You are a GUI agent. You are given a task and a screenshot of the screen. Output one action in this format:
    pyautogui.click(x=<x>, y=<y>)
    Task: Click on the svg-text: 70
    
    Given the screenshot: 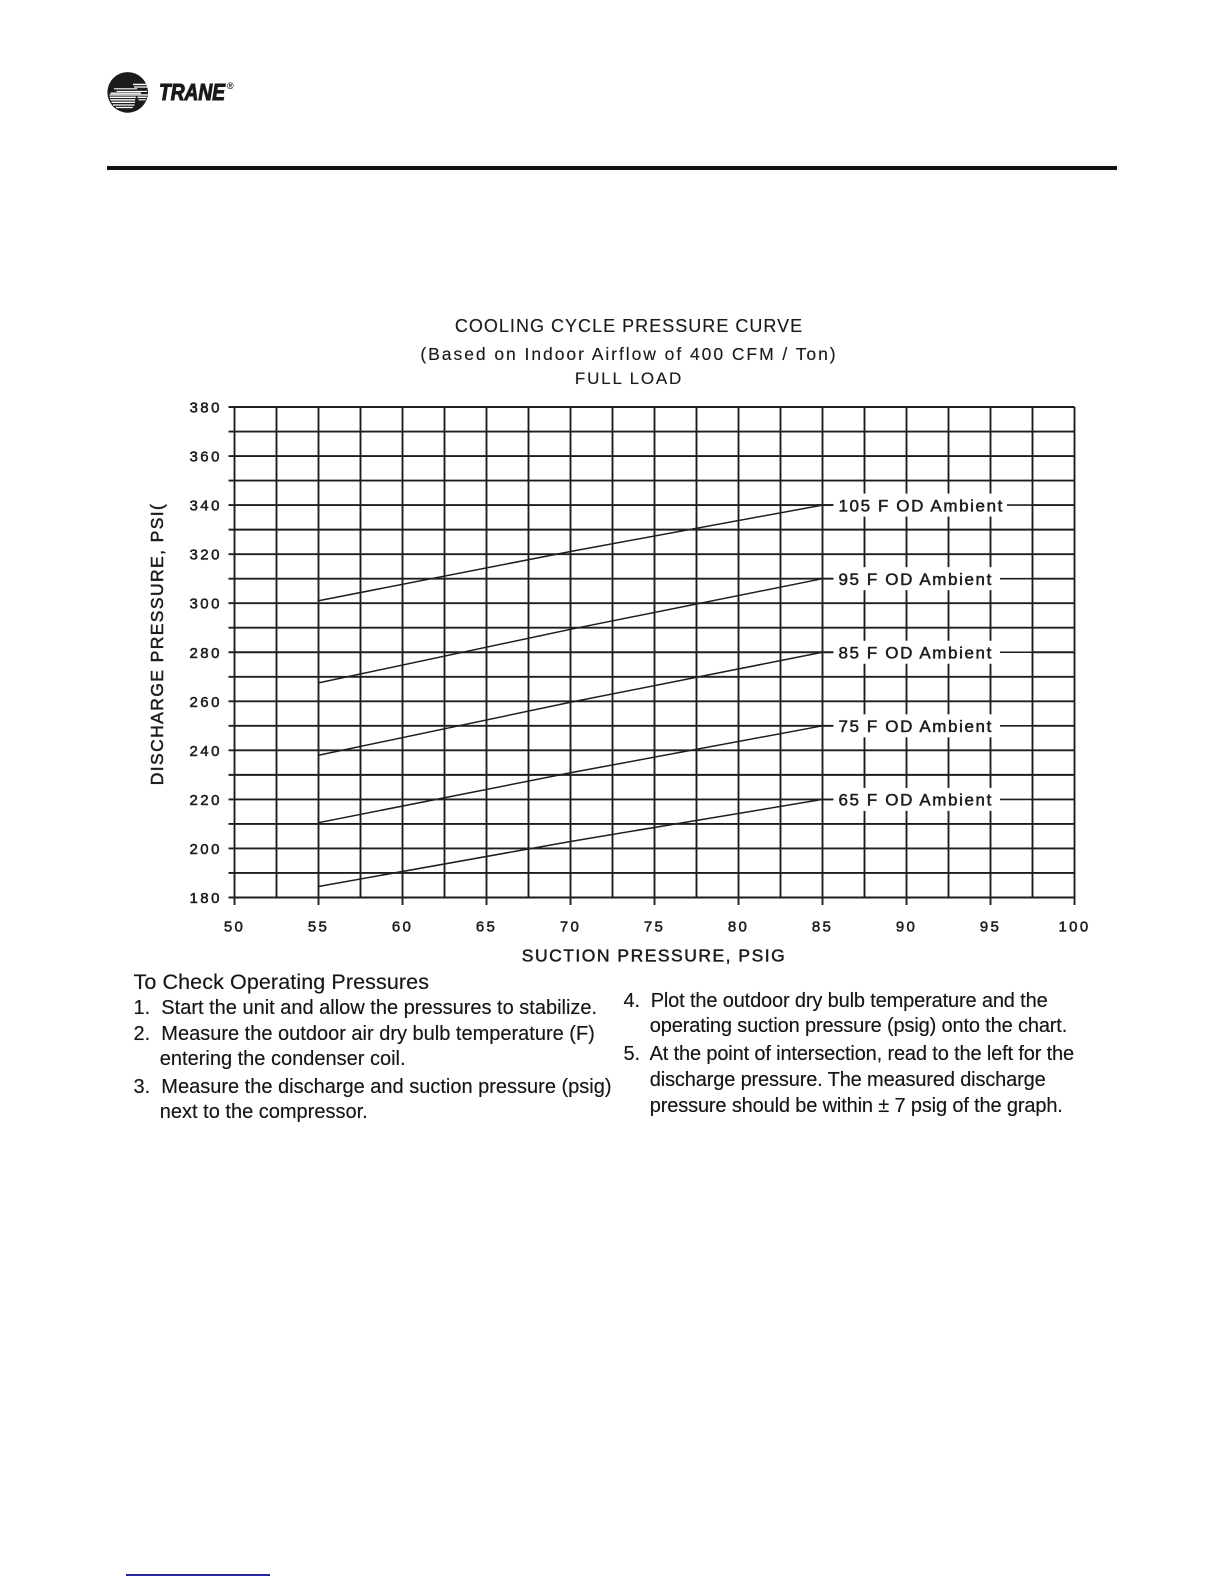 What is the action you would take?
    pyautogui.click(x=570, y=927)
    